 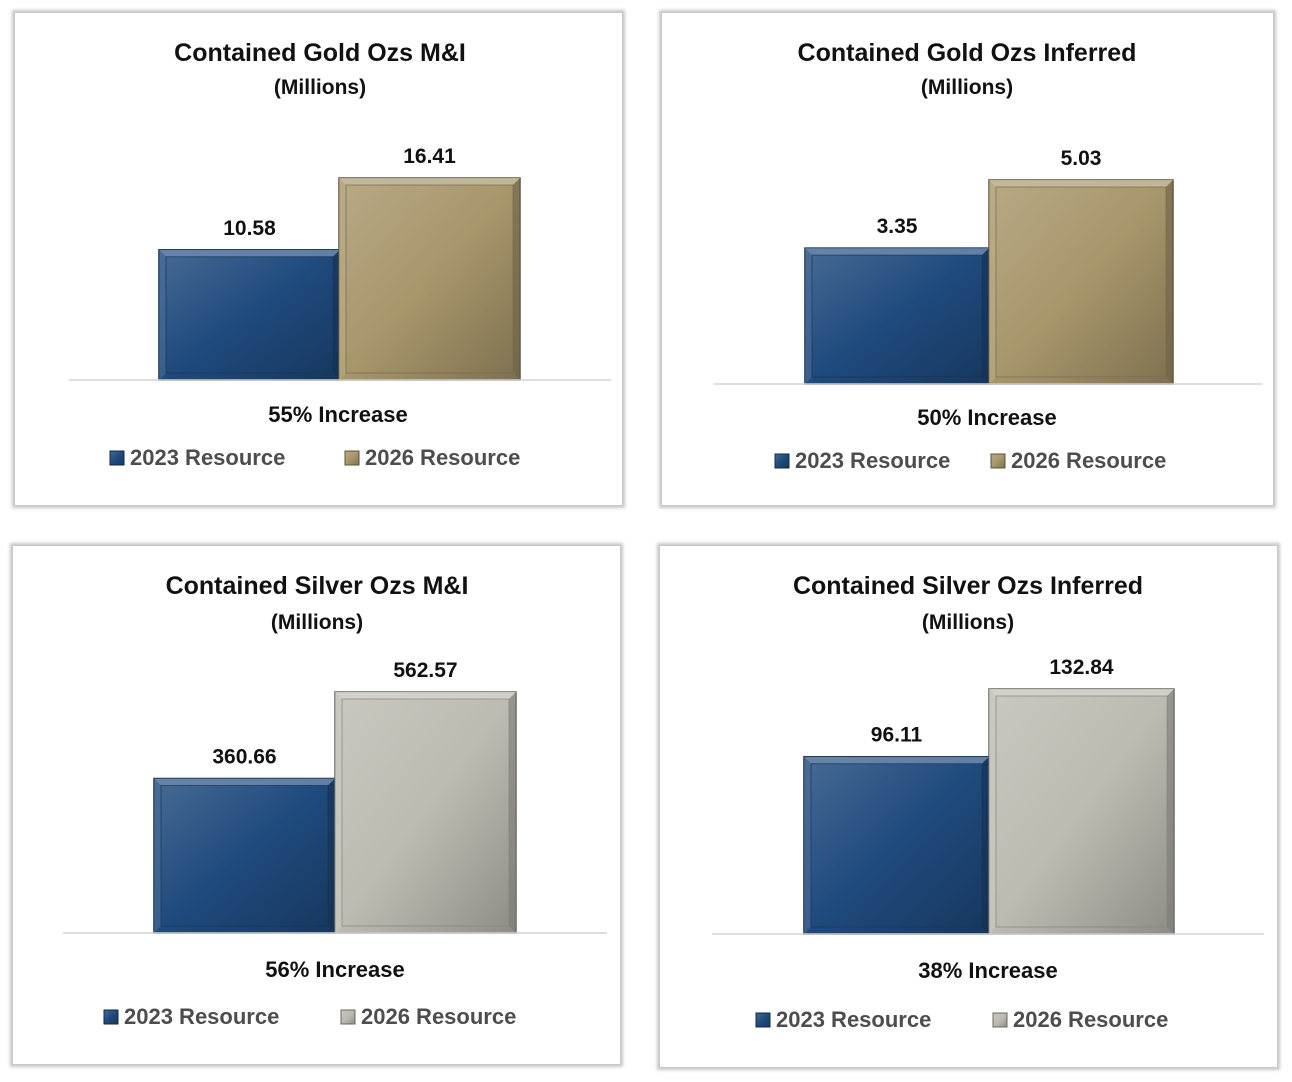 I want to click on chart-title: Contained Gold Ozs Inferred, so click(x=967, y=53).